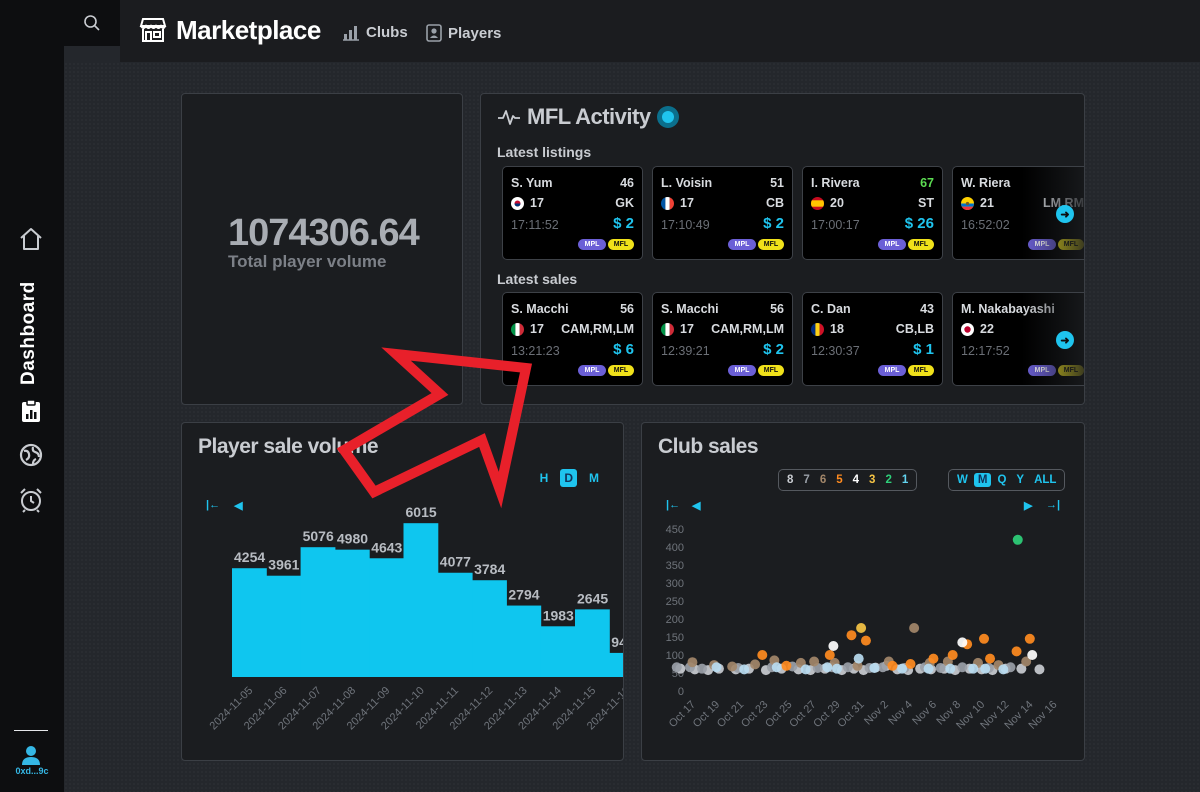 The height and width of the screenshot is (792, 1200). I want to click on sale-card: S. Macchi 56 17 CAM,RM,LM 12:39:21 $ 2 MPL MFL, so click(722, 339).